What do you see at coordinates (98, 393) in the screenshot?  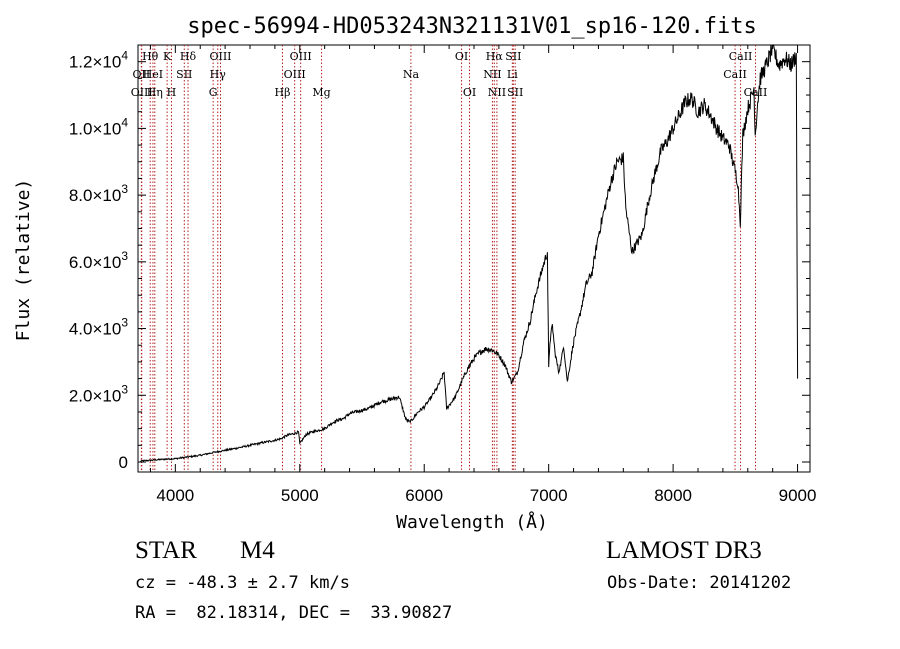 I see `y-tick-label: 2.0×10³` at bounding box center [98, 393].